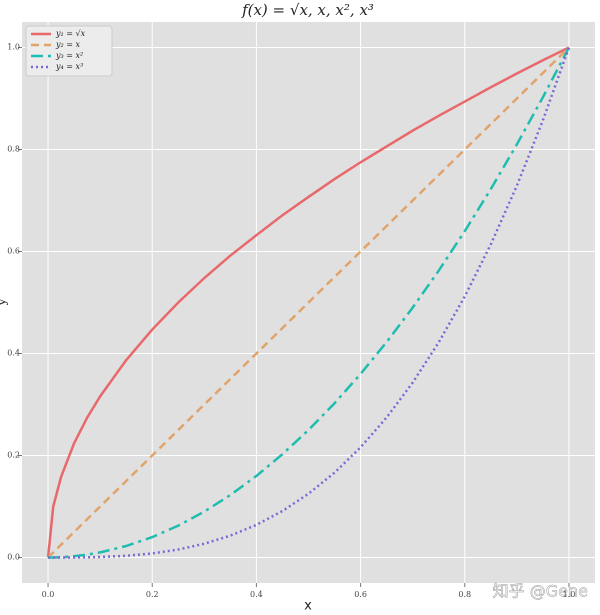 This screenshot has width=600, height=615. Describe the element at coordinates (68, 44) in the screenshot. I see `legend-label: y₂ = x` at that location.